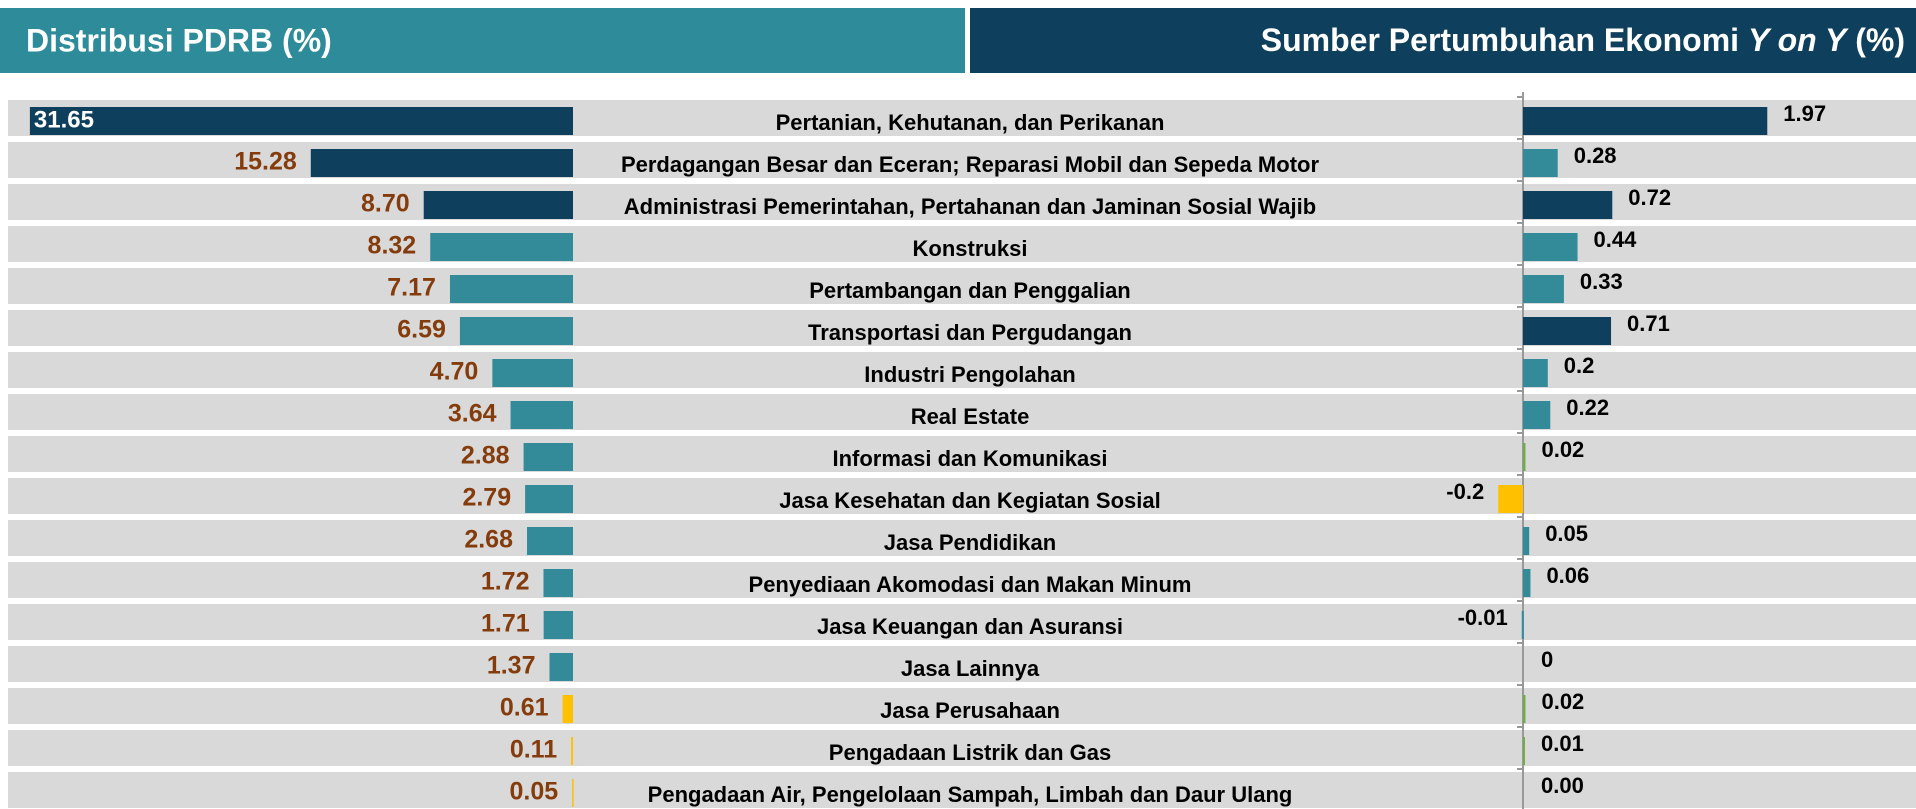 This screenshot has height=809, width=1916. Describe the element at coordinates (1500, 40) in the screenshot. I see `title-part: Sumber Pertumbuhan Ekonomi` at that location.